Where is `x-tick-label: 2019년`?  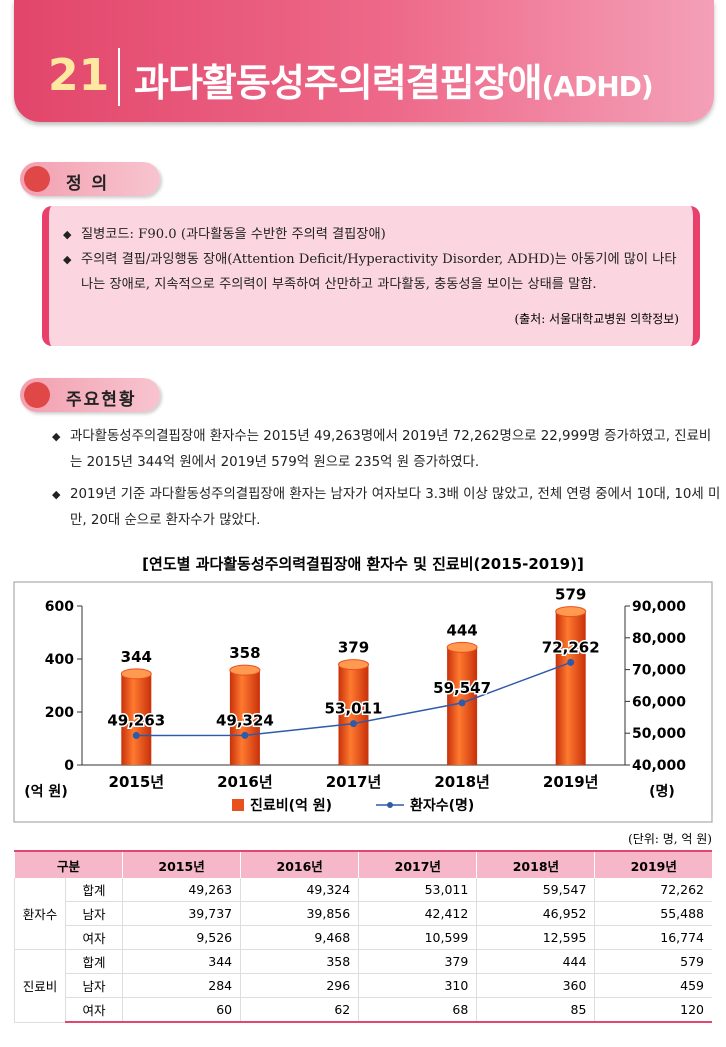 x-tick-label: 2019년 is located at coordinates (571, 782).